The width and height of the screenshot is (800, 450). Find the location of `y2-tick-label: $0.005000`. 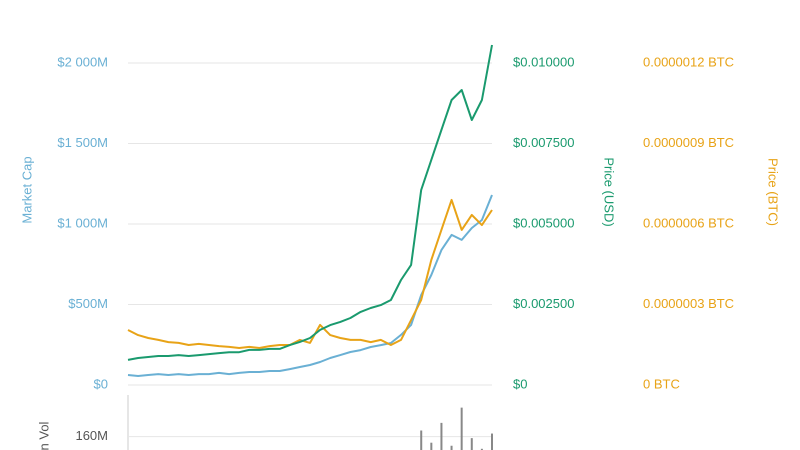

y2-tick-label: $0.005000 is located at coordinates (543, 222).